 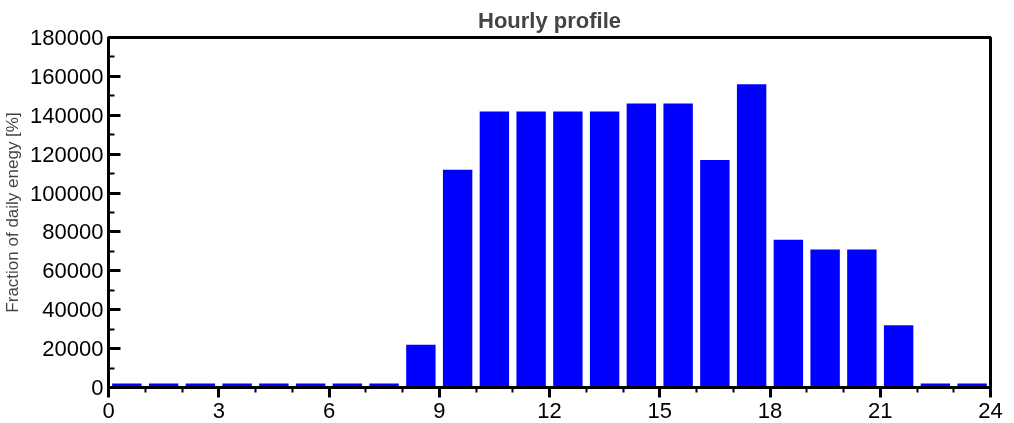 I want to click on x-tick-label: 15, so click(x=659, y=410).